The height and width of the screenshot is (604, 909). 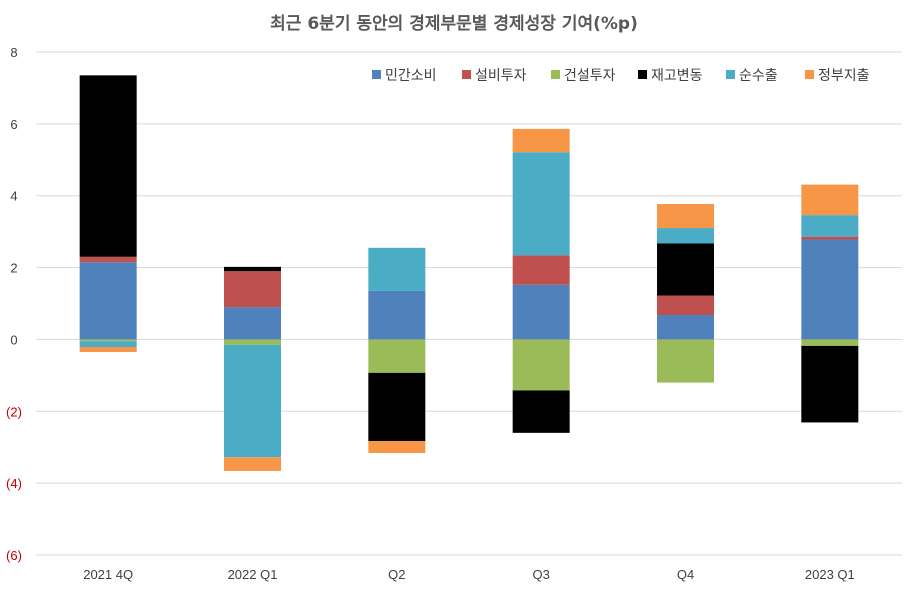 I want to click on y-tick-label: 4, so click(x=13, y=196).